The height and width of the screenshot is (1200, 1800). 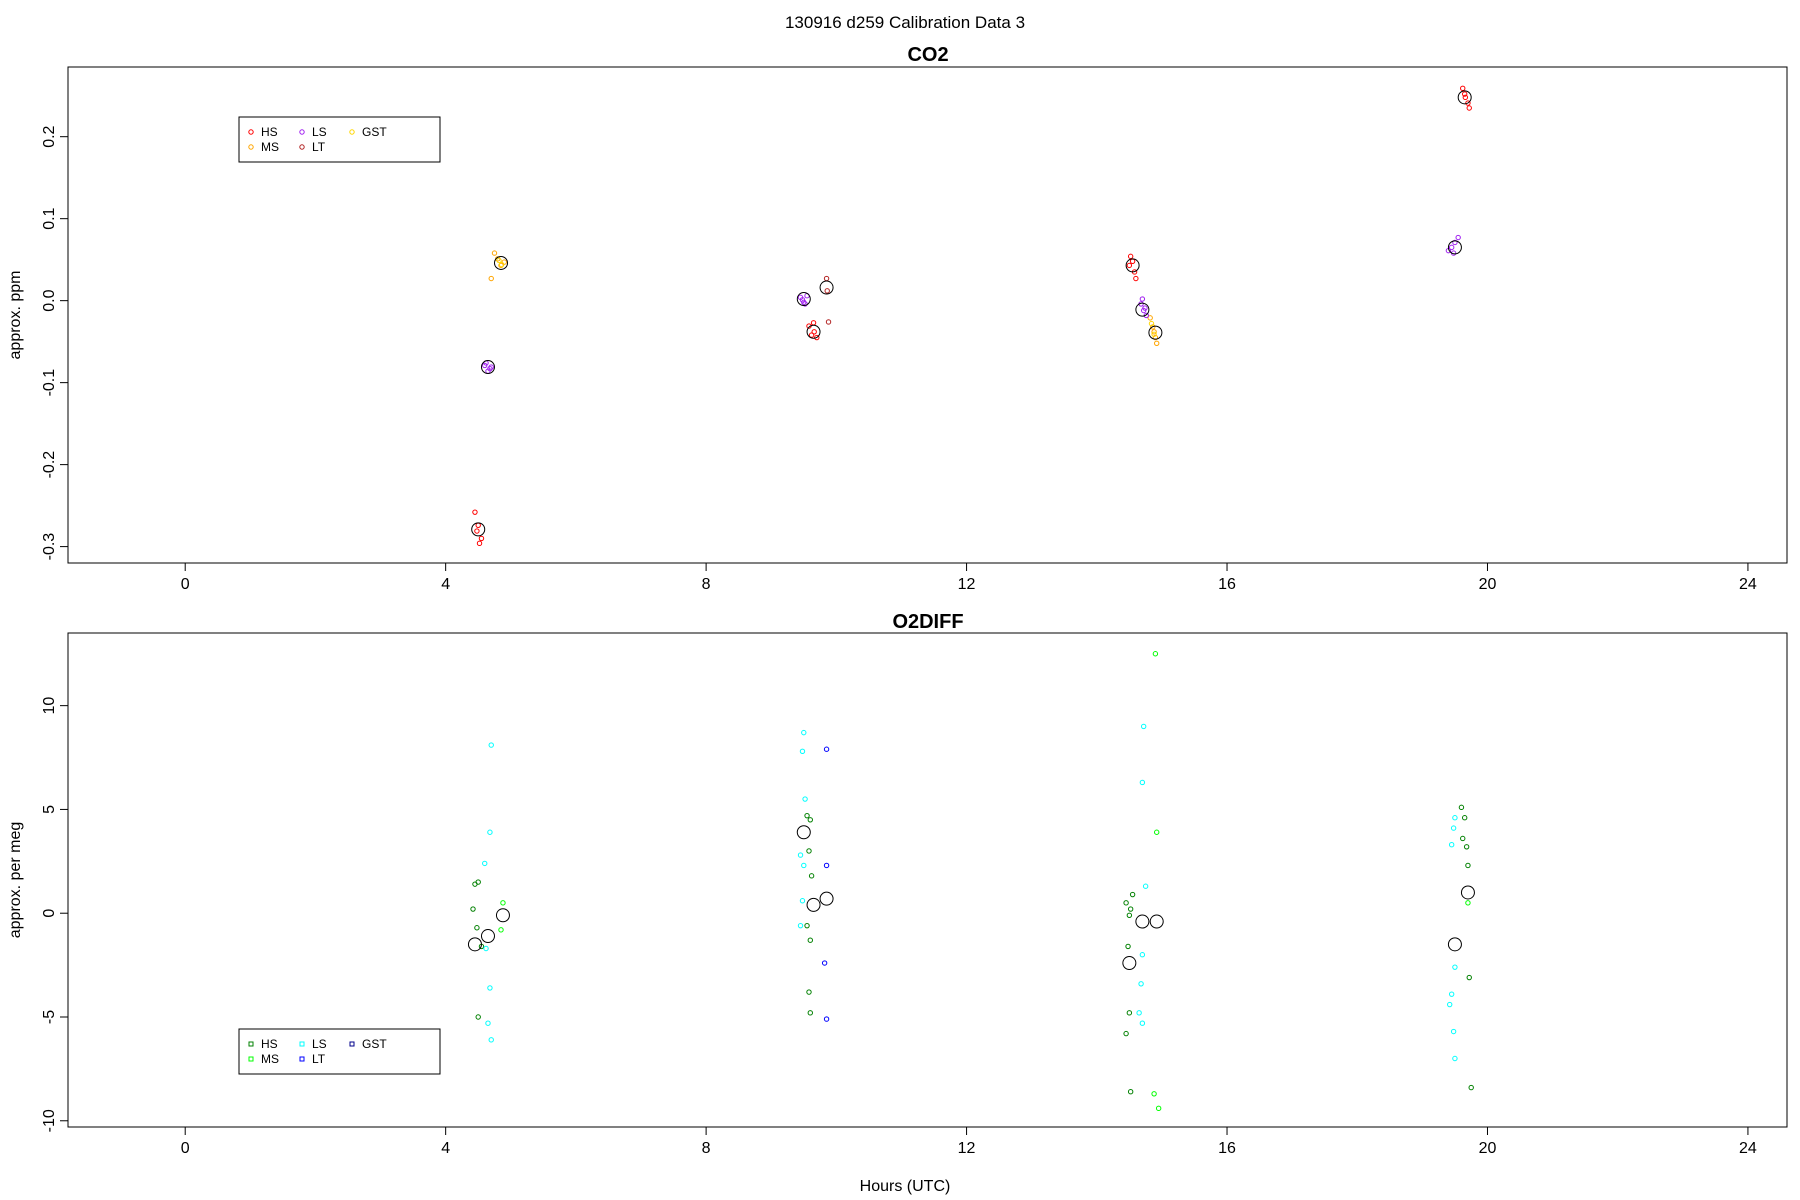 I want to click on co2-x-tick-label: 12, so click(x=967, y=584).